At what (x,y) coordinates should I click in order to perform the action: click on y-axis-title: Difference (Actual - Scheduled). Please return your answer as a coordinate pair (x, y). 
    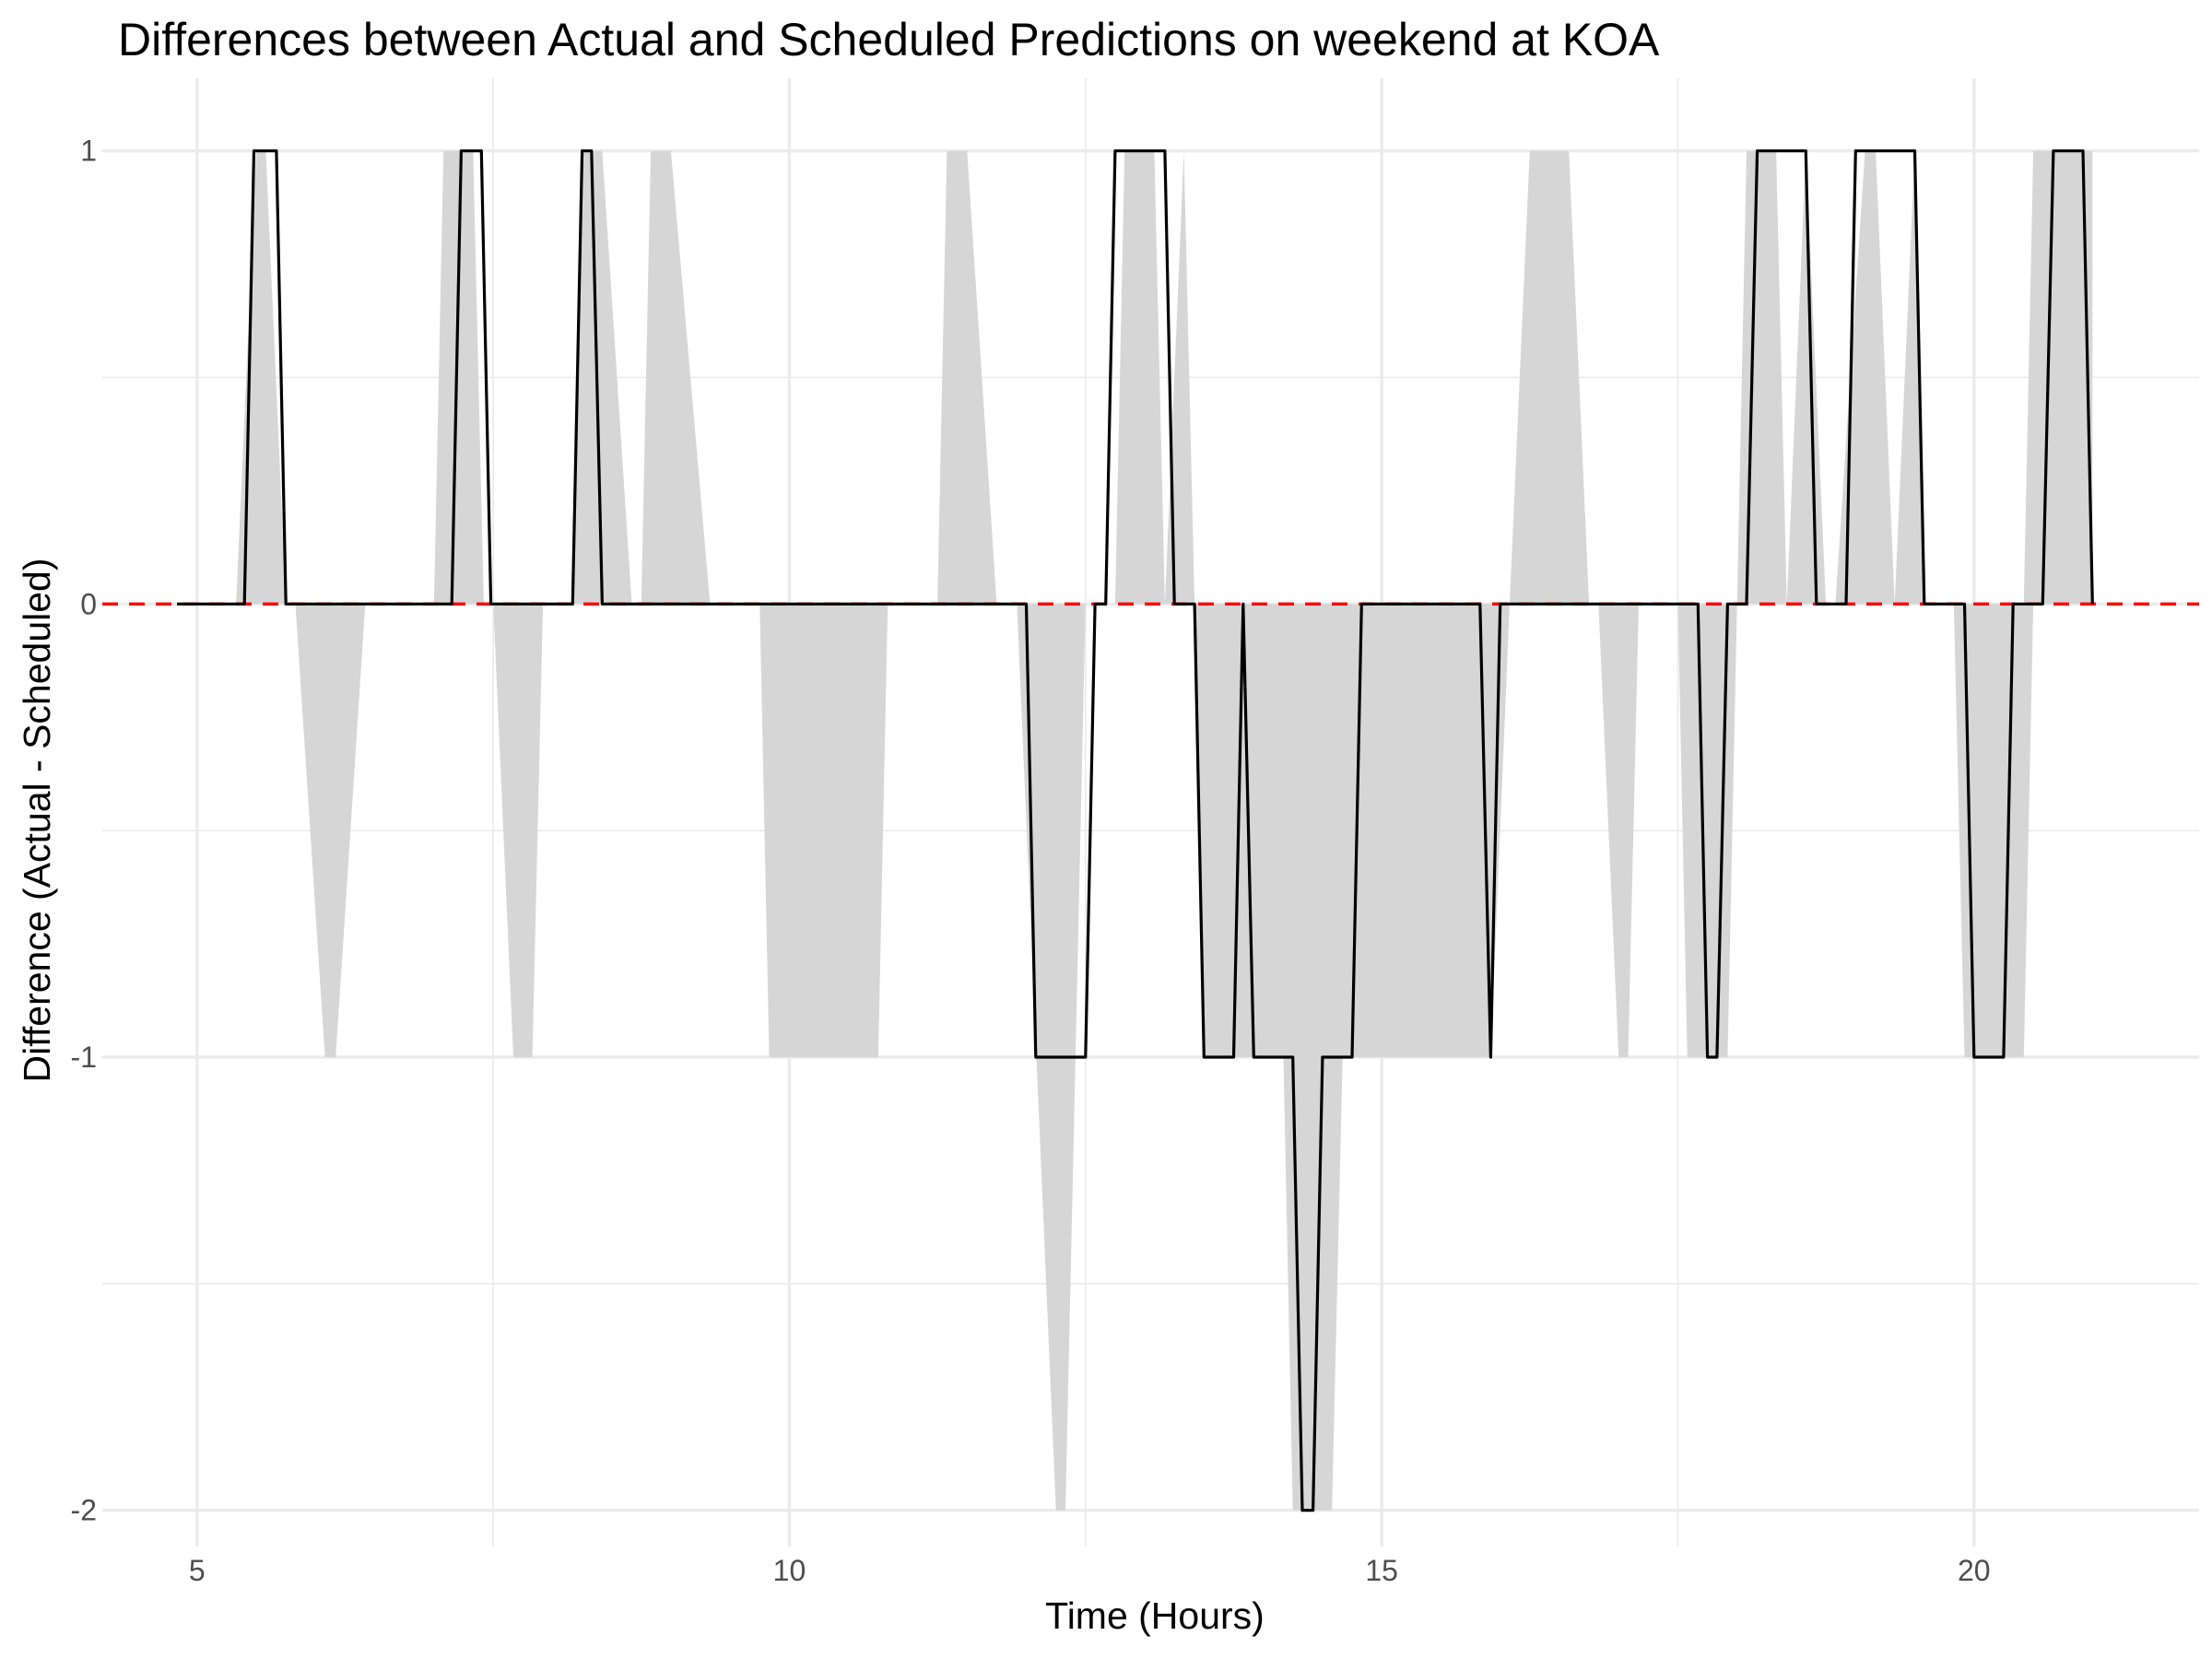
    Looking at the image, I should click on (37, 821).